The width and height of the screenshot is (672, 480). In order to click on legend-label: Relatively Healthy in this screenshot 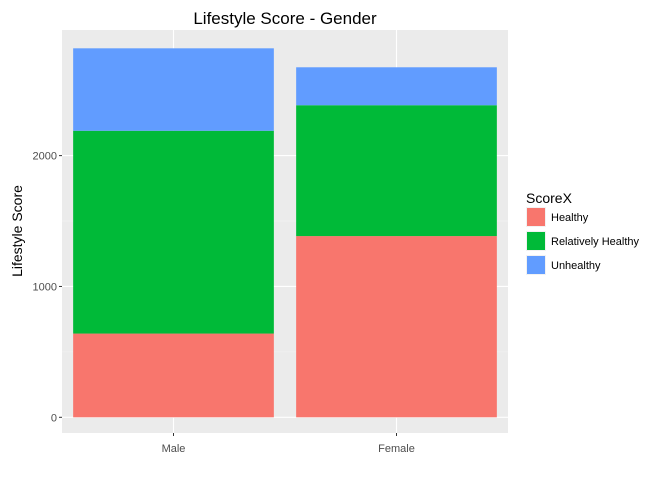, I will do `click(595, 242)`.